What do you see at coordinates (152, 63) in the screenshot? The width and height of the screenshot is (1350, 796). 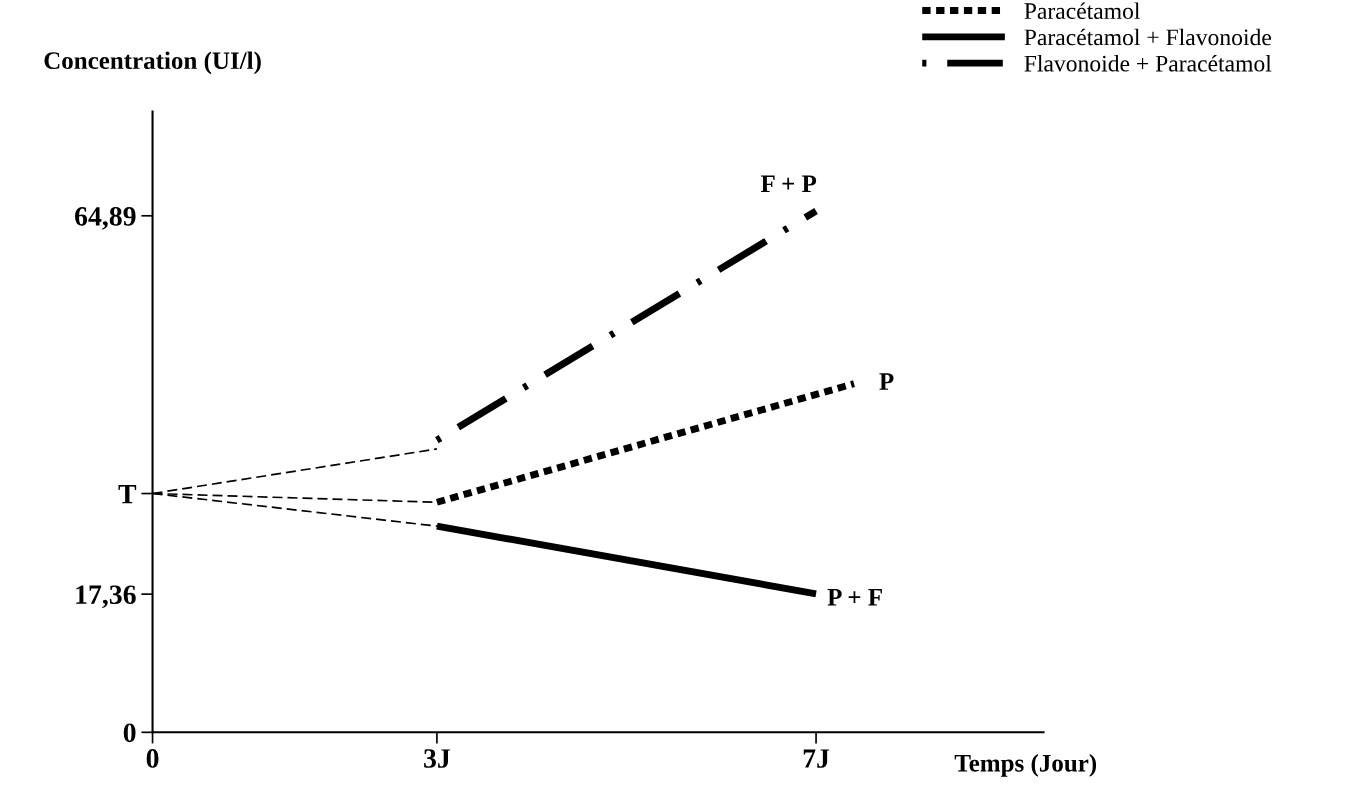 I see `y-axis-title: Concentration (UI/l)` at bounding box center [152, 63].